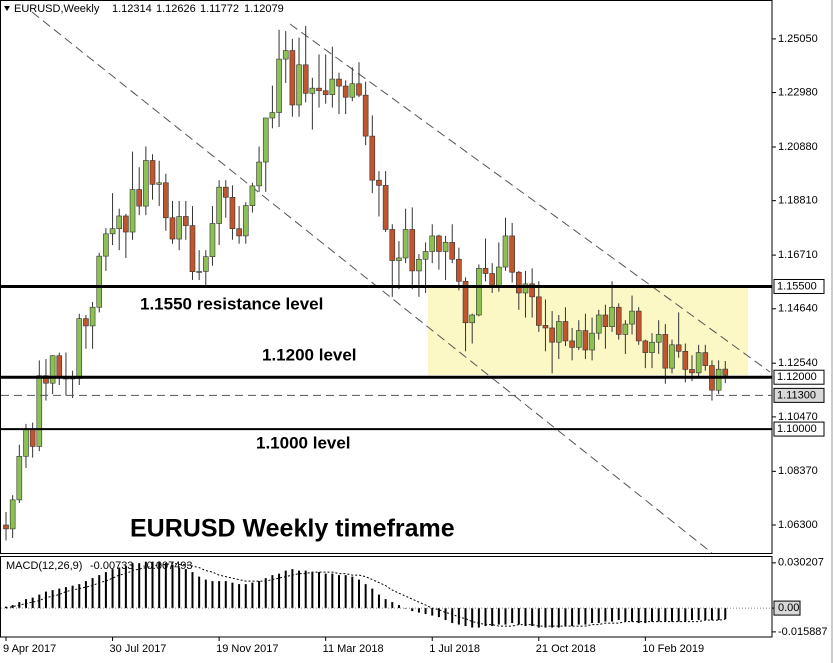  Describe the element at coordinates (798, 201) in the screenshot. I see `y-tick-label: 1.18810` at that location.